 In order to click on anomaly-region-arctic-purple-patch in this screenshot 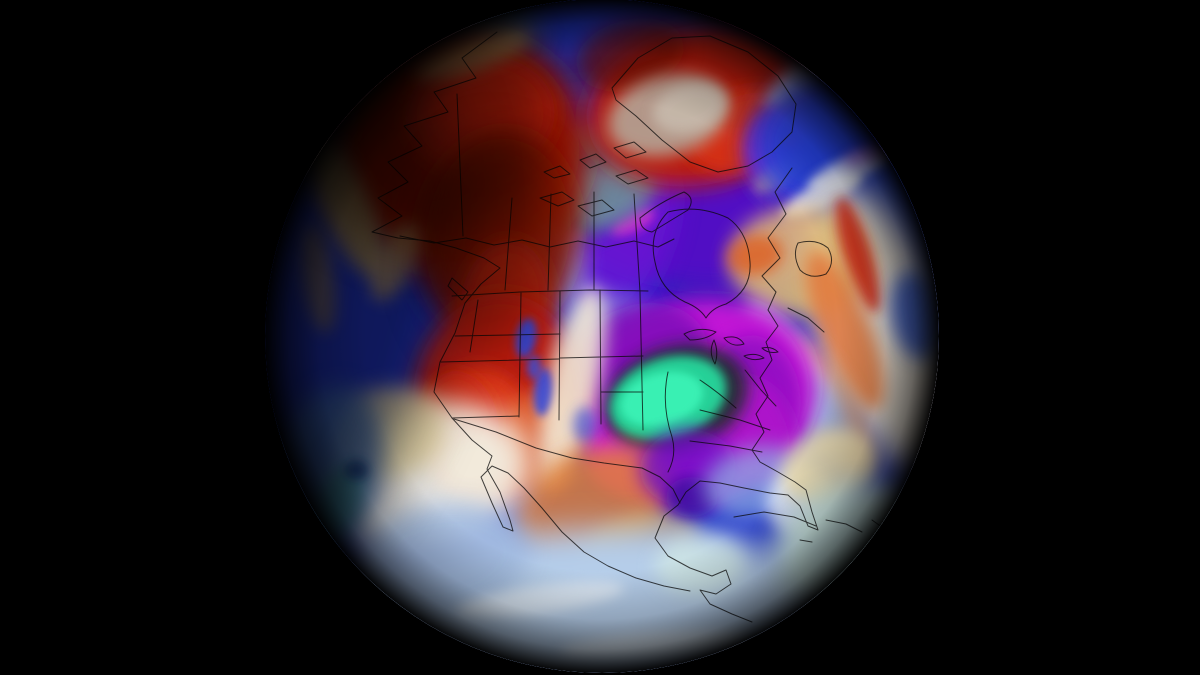, I will do `click(402, 14)`.